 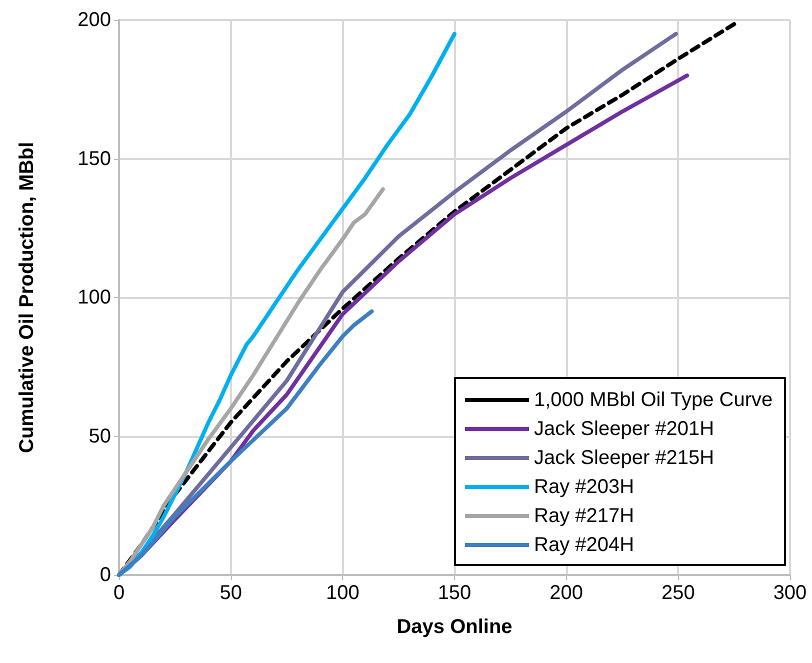 I want to click on x-tick-label: 150, so click(x=455, y=593).